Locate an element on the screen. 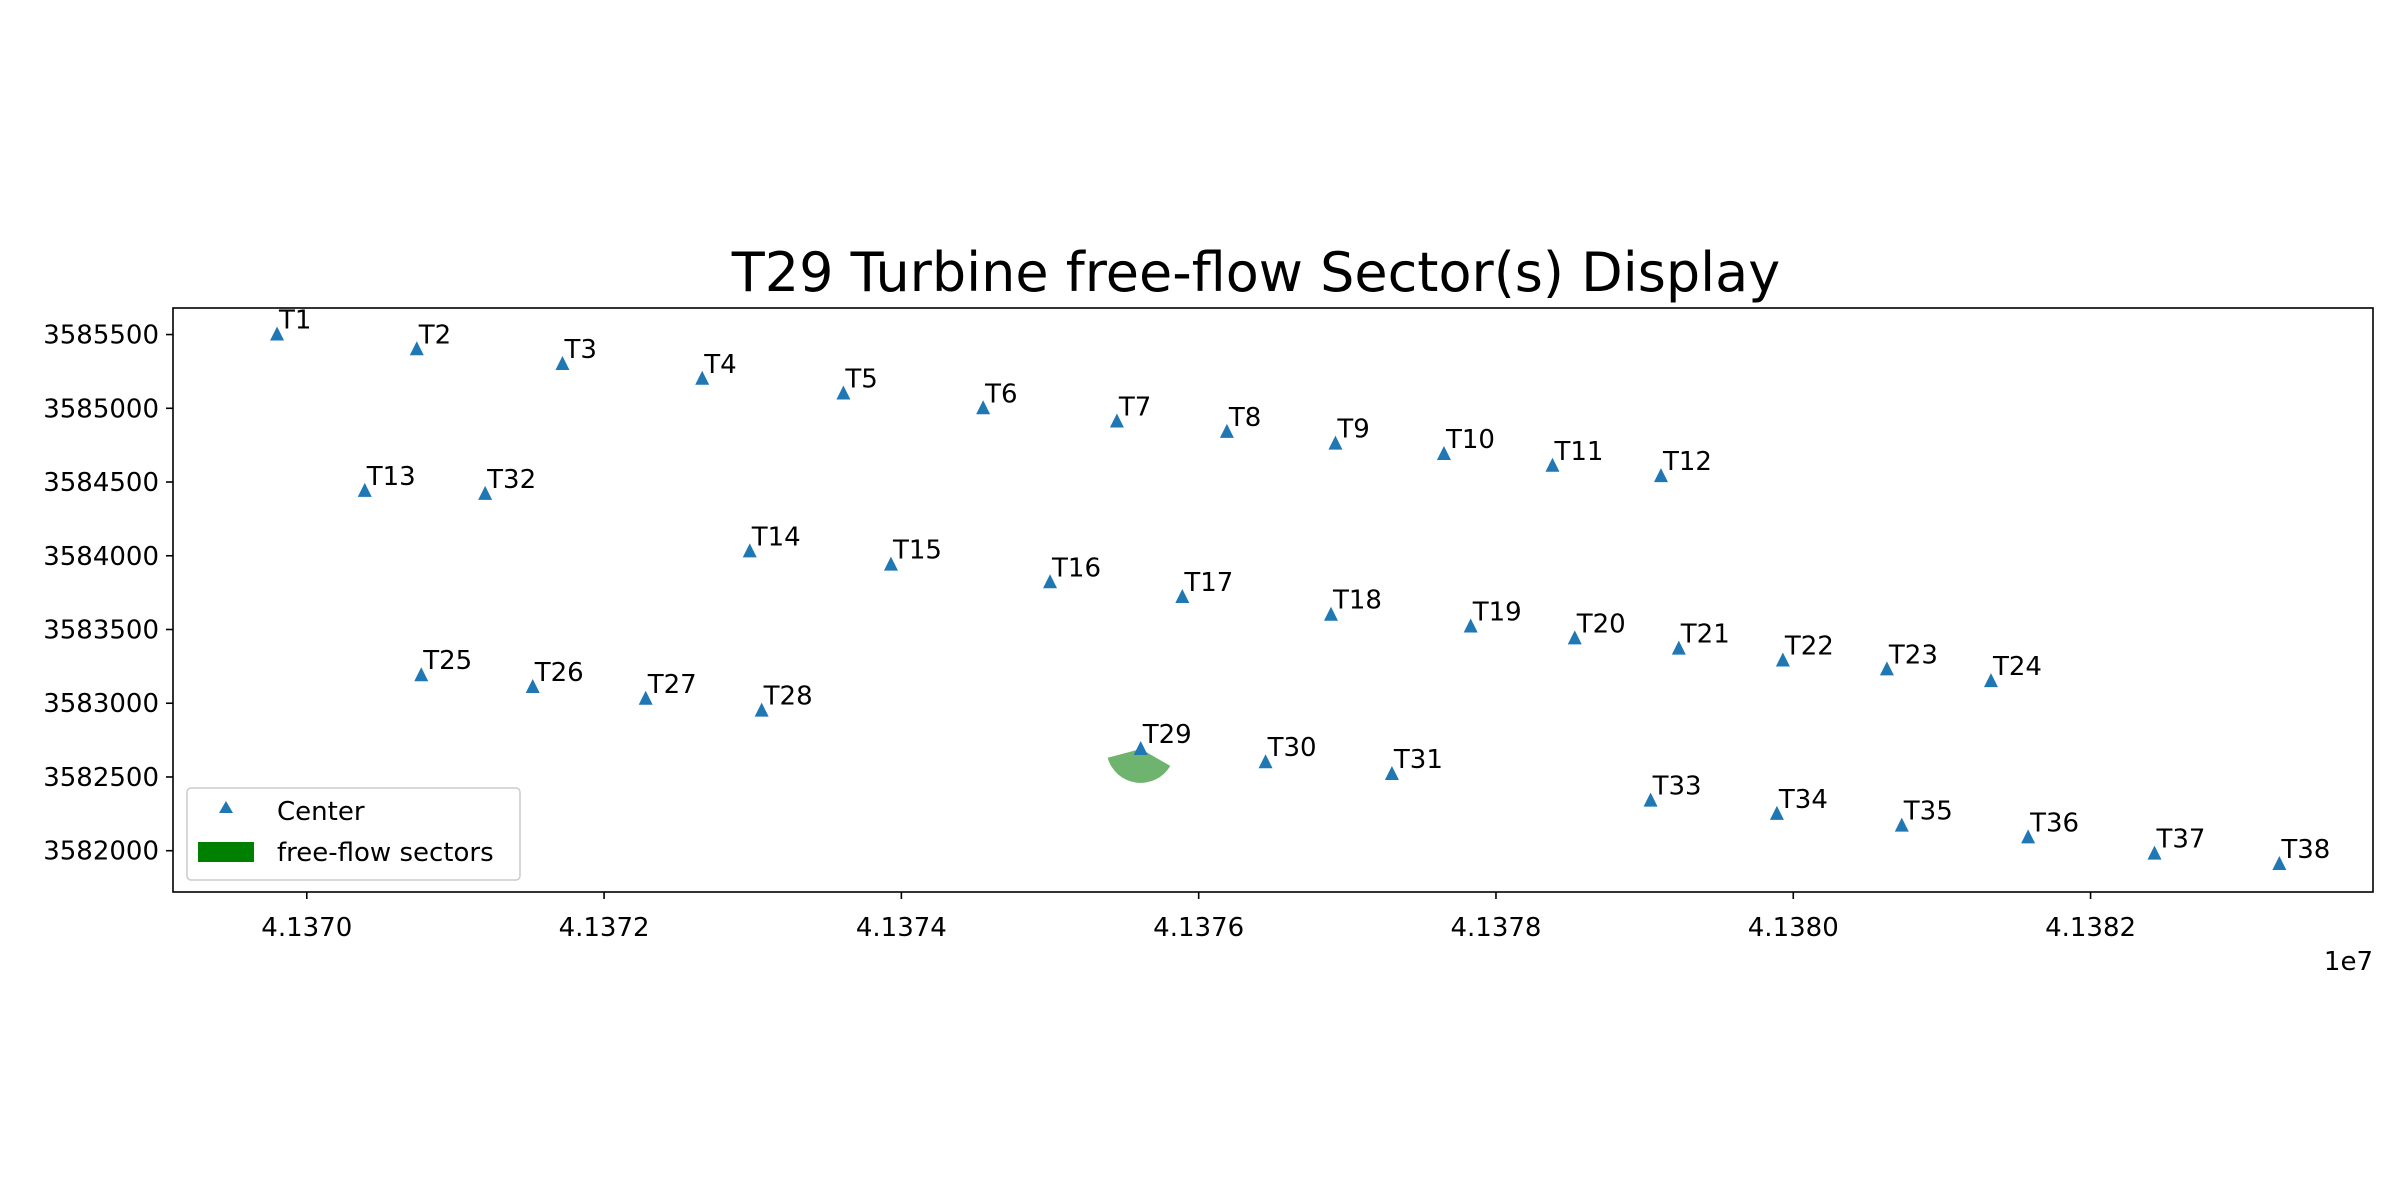 Image resolution: width=2400 pixels, height=1200 pixels. turbine-marker-t19 is located at coordinates (1470, 625).